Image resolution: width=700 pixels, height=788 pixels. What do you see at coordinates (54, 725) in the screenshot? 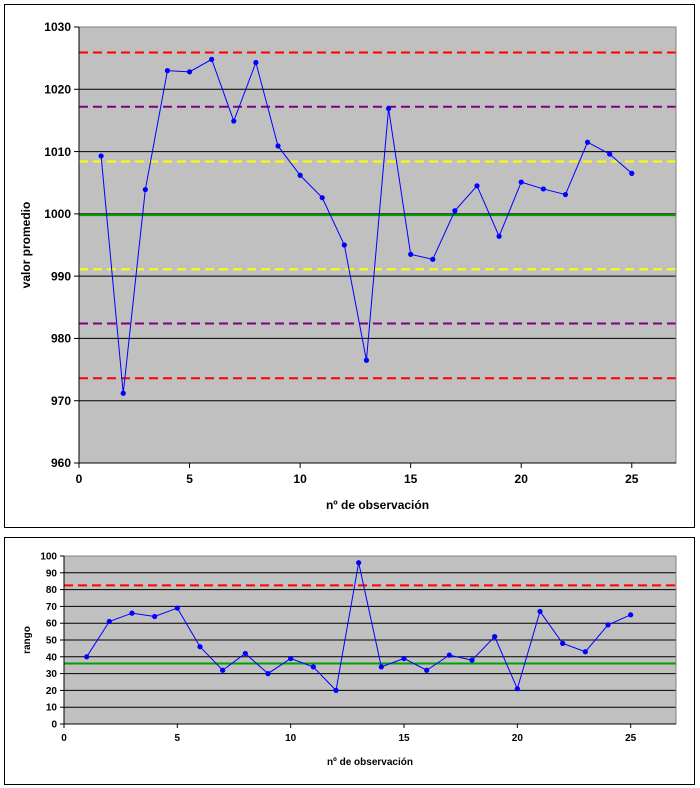
I see `range-y-tick-label-0: 0` at bounding box center [54, 725].